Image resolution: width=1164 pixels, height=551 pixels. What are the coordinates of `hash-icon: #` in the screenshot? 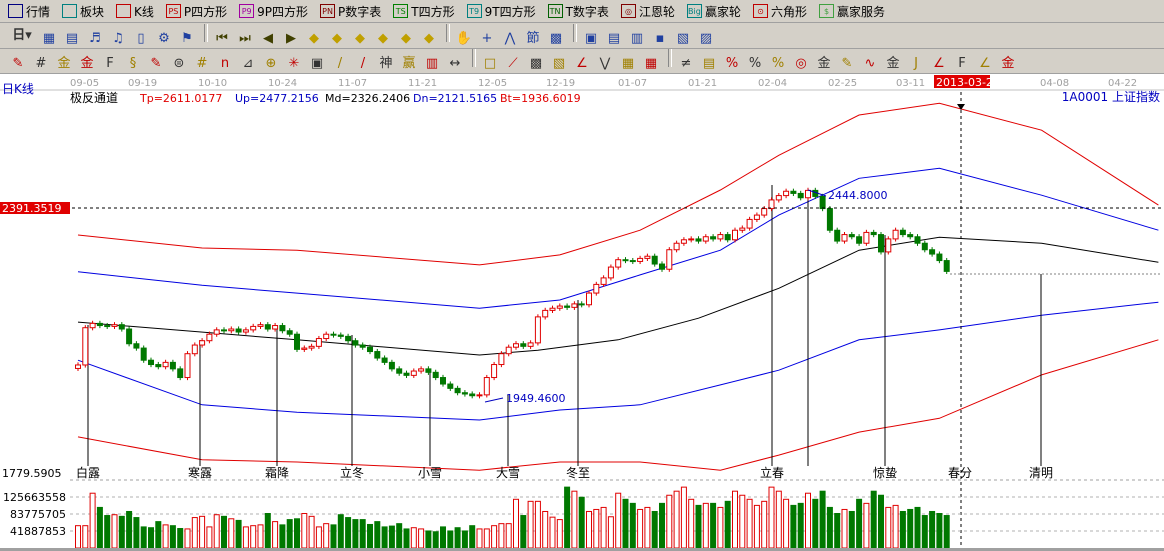 It's located at (202, 63).